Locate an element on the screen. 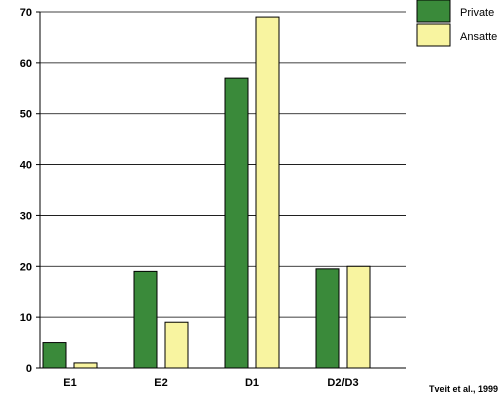 Image resolution: width=500 pixels, height=413 pixels. y-tick-label: 50 is located at coordinates (26, 115).